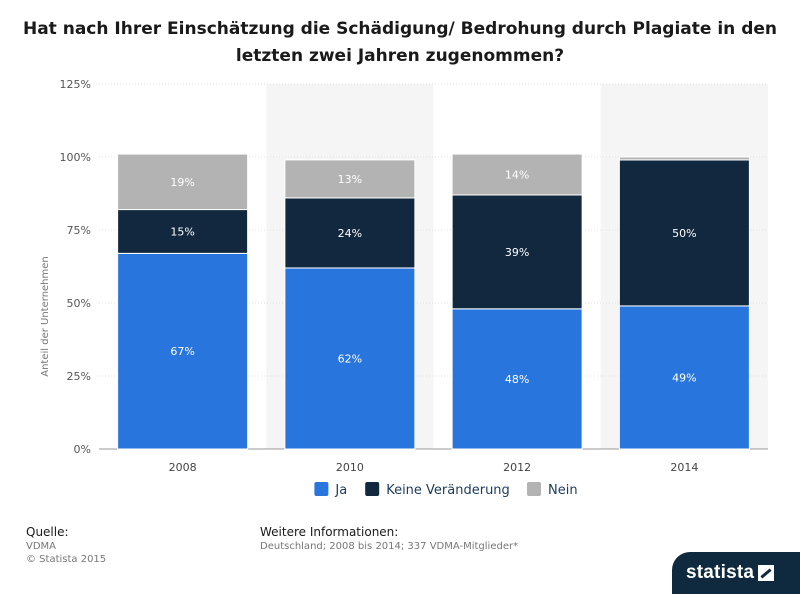  I want to click on y-tick-label: 125%, so click(75, 84).